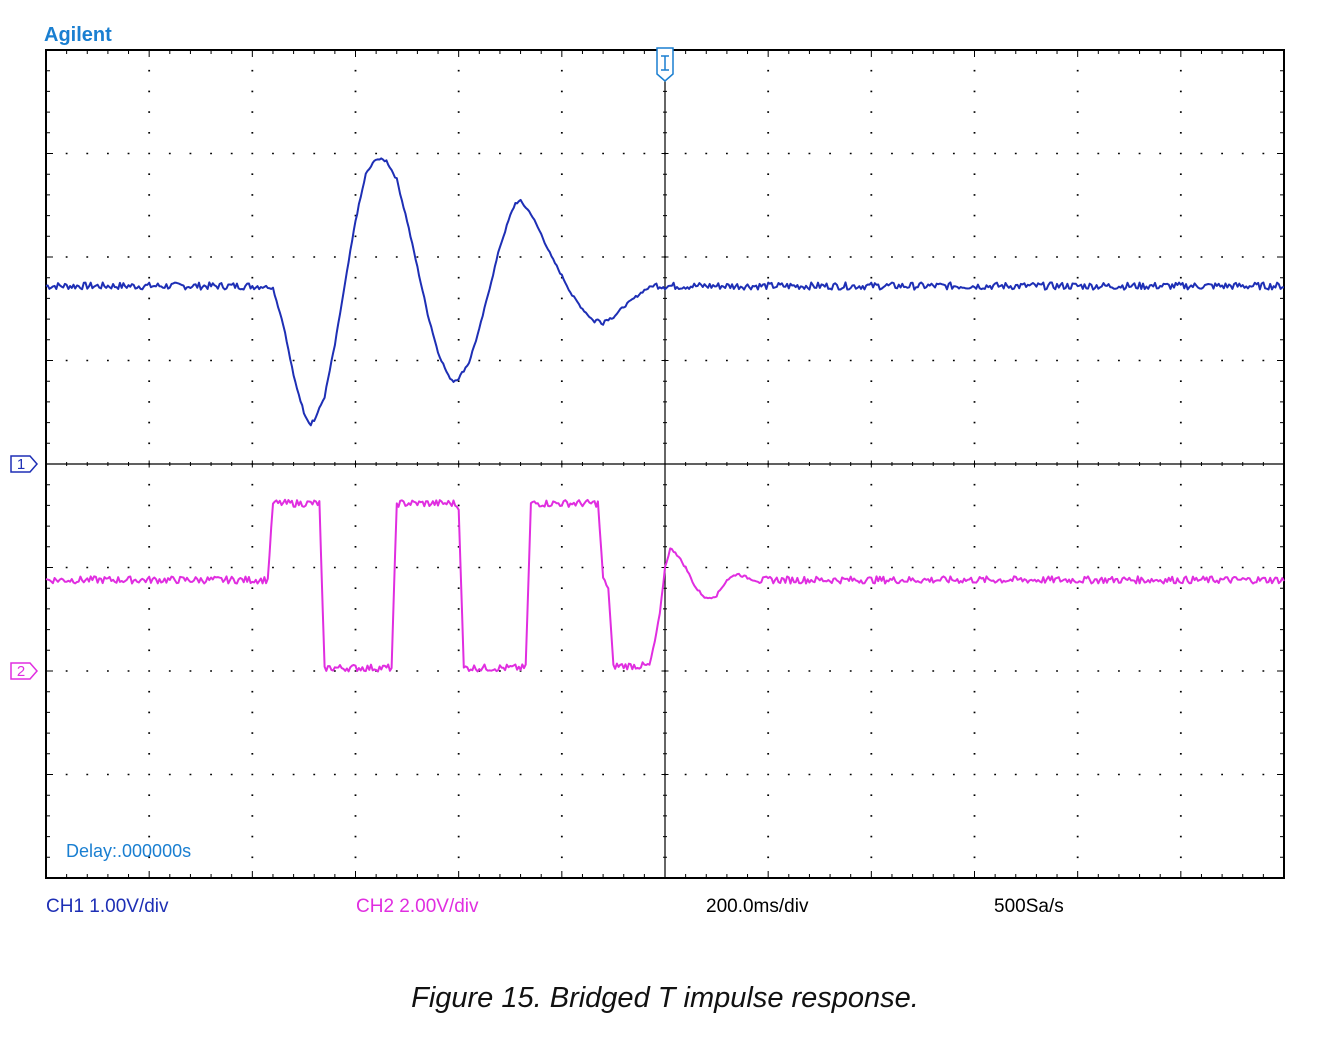 The image size is (1330, 1041). I want to click on ch1-ground-marker-label: 1, so click(21, 464).